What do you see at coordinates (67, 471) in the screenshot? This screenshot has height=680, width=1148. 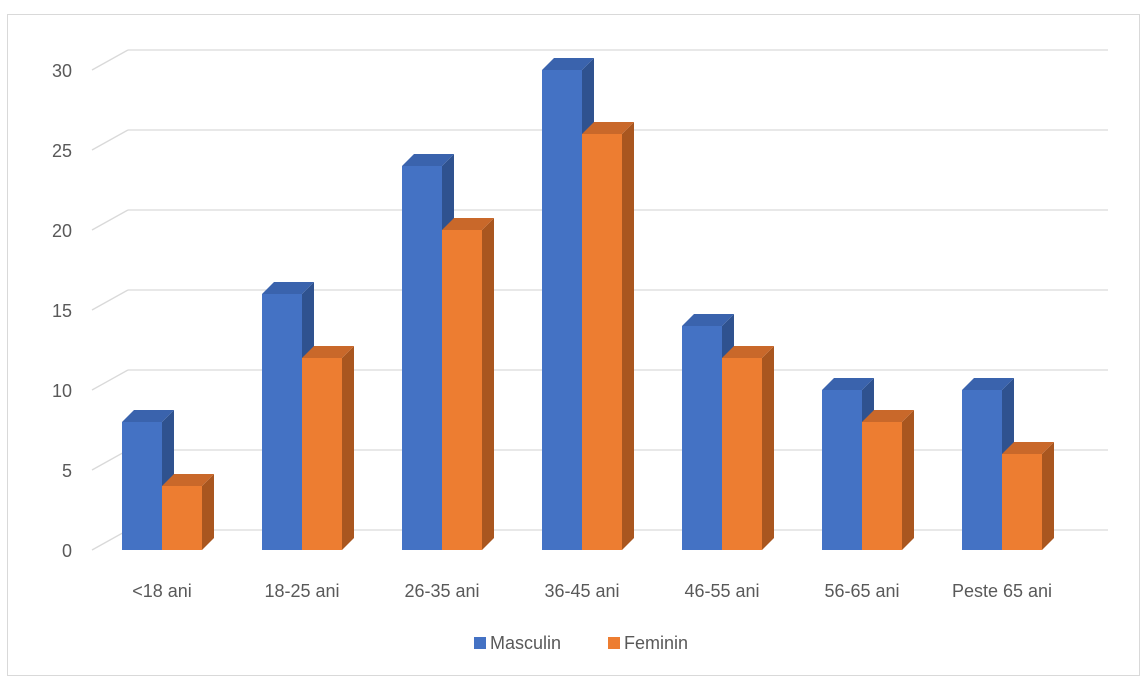 I see `y-tick-label: 5` at bounding box center [67, 471].